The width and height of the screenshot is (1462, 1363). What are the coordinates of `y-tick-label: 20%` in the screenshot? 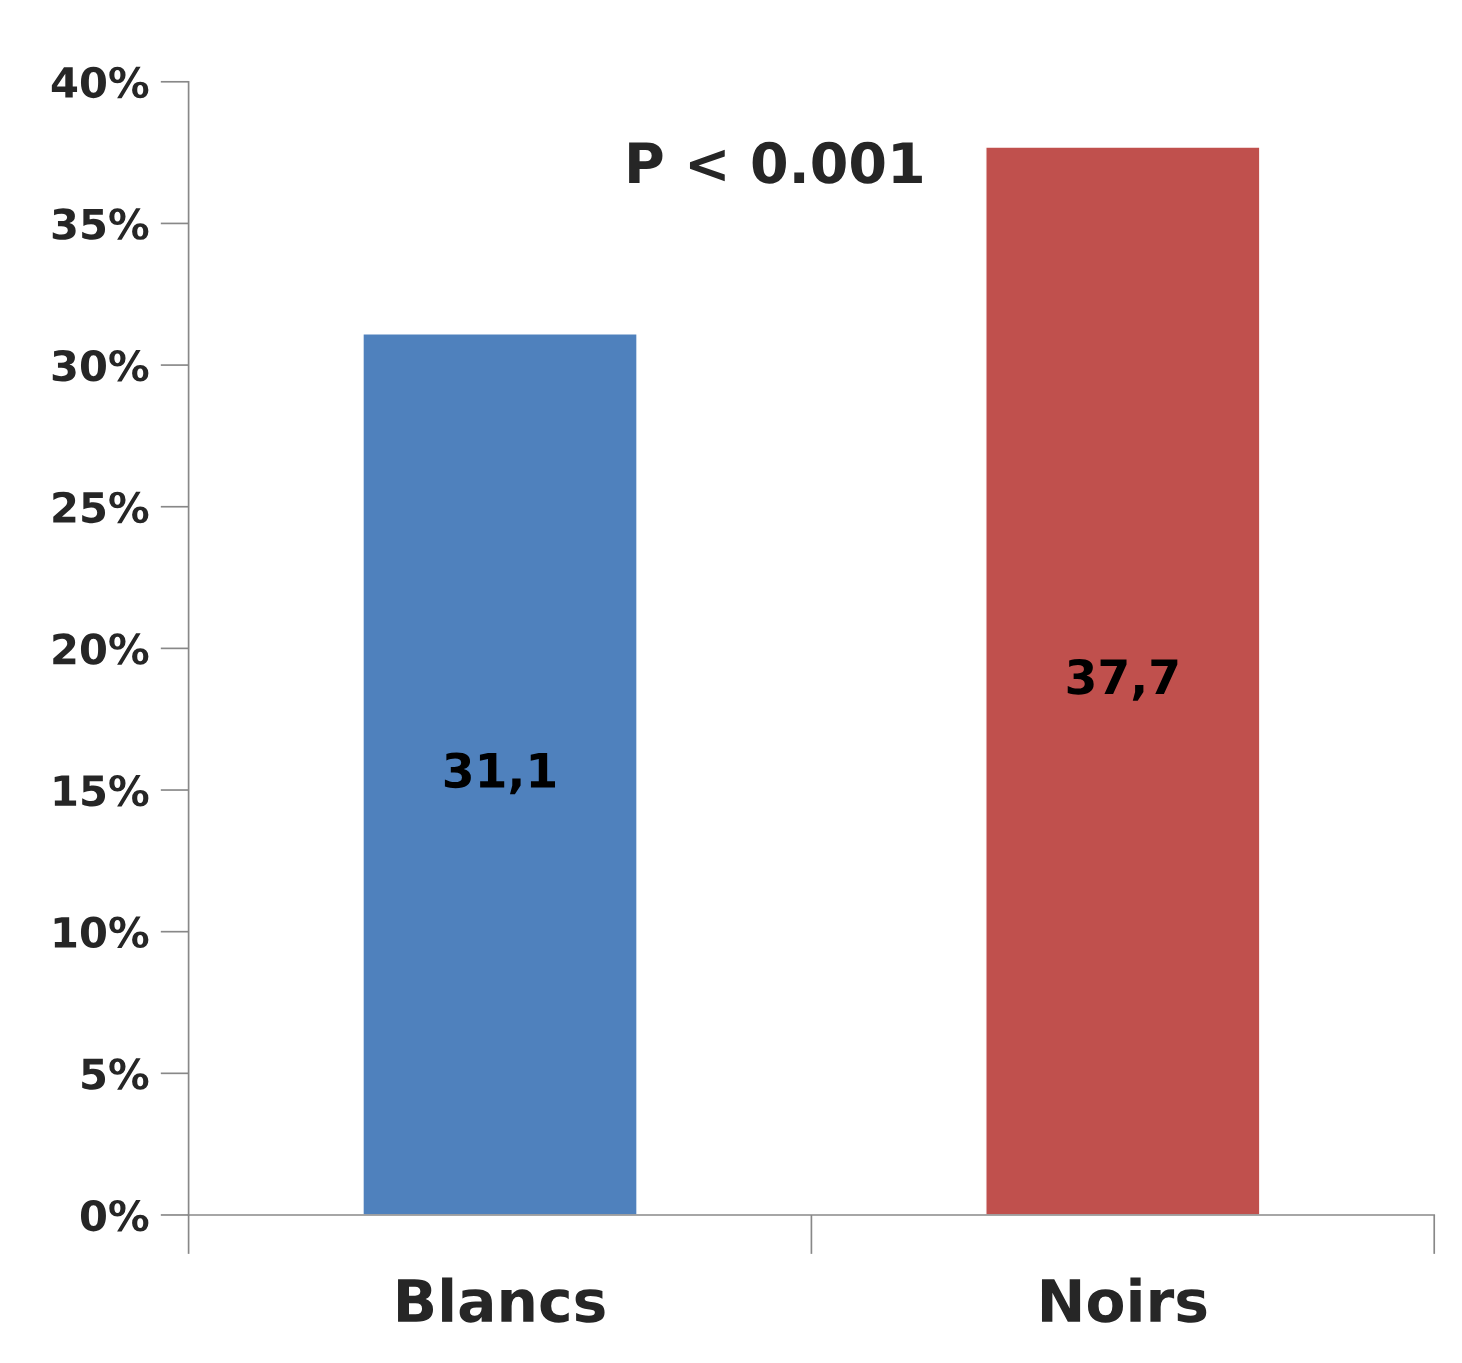 It's located at (101, 649).